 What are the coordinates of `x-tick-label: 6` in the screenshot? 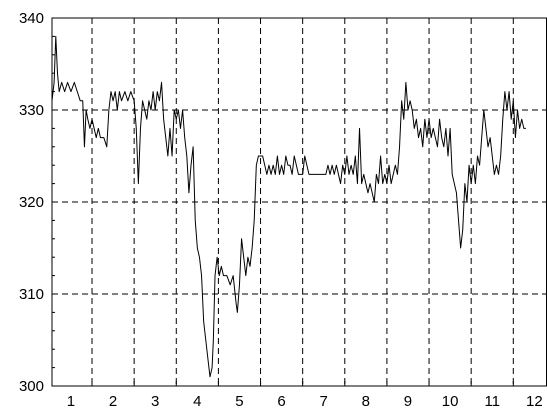 It's located at (281, 401).